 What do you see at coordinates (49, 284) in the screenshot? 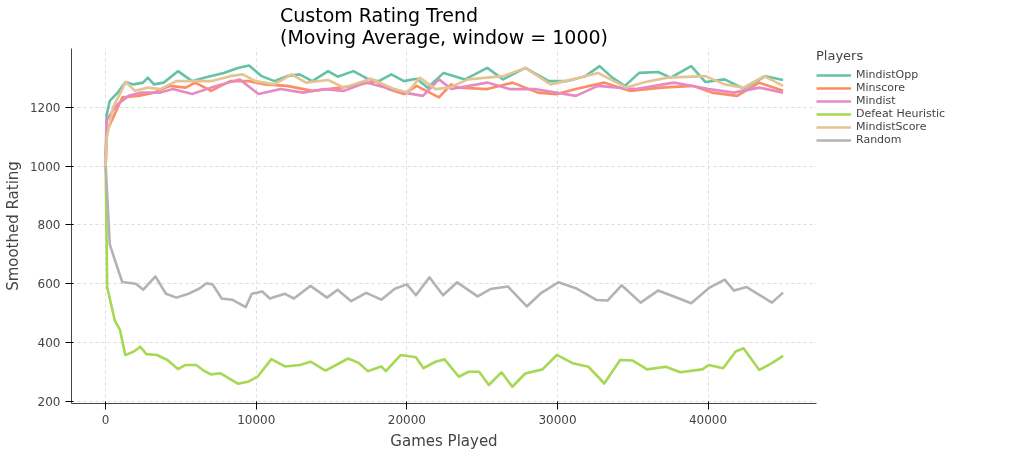
I see `y-tick-label: 600` at bounding box center [49, 284].